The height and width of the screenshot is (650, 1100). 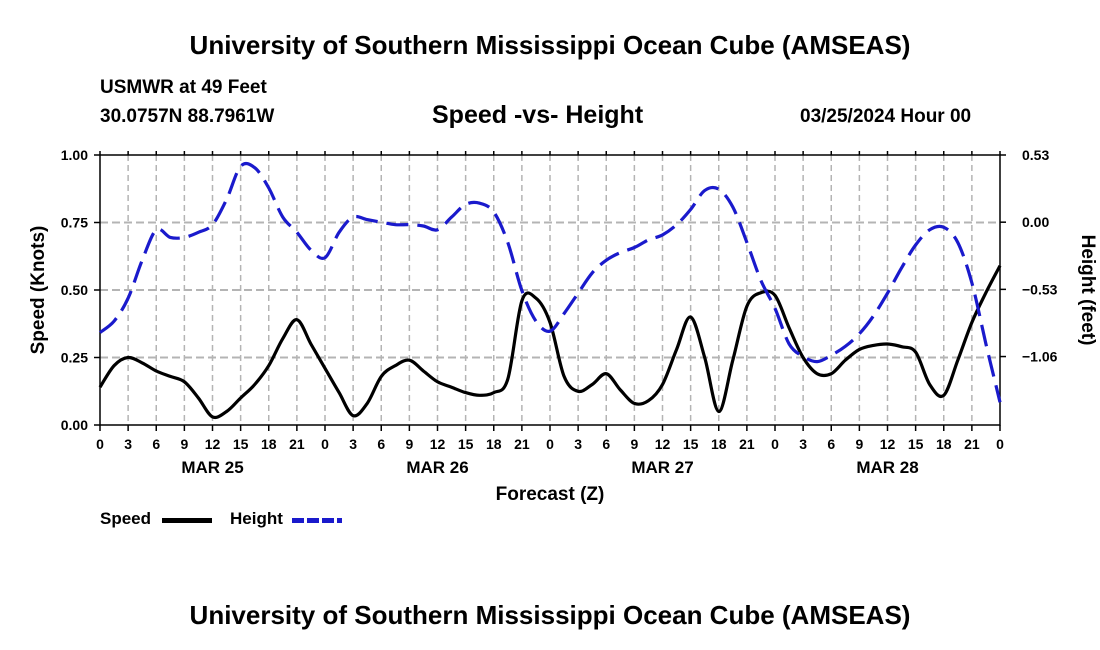 I want to click on y2-axis-title: Height (feet), so click(x=1087, y=290).